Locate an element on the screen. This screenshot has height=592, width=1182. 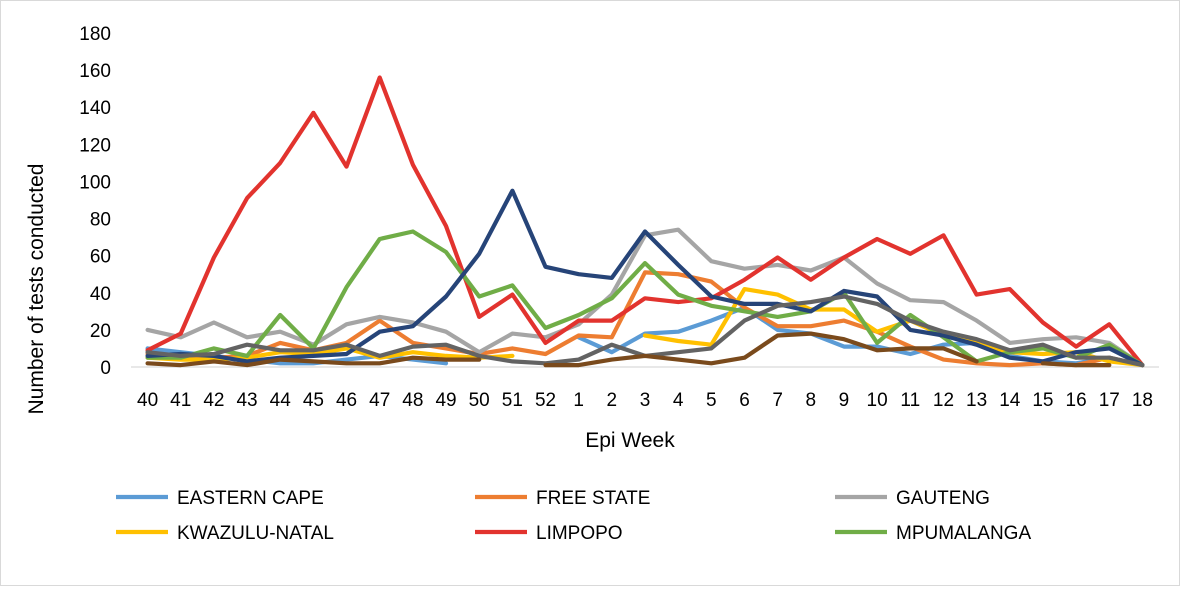
x-tick-label: 18 is located at coordinates (1142, 400).